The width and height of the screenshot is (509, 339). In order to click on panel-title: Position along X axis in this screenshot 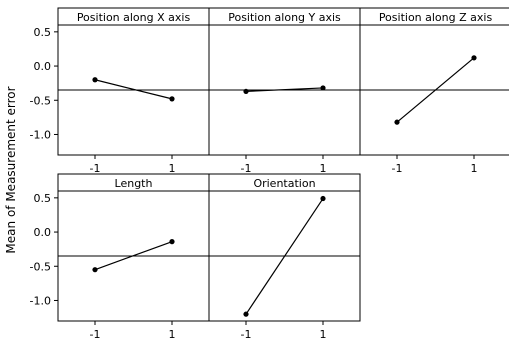, I will do `click(134, 17)`.